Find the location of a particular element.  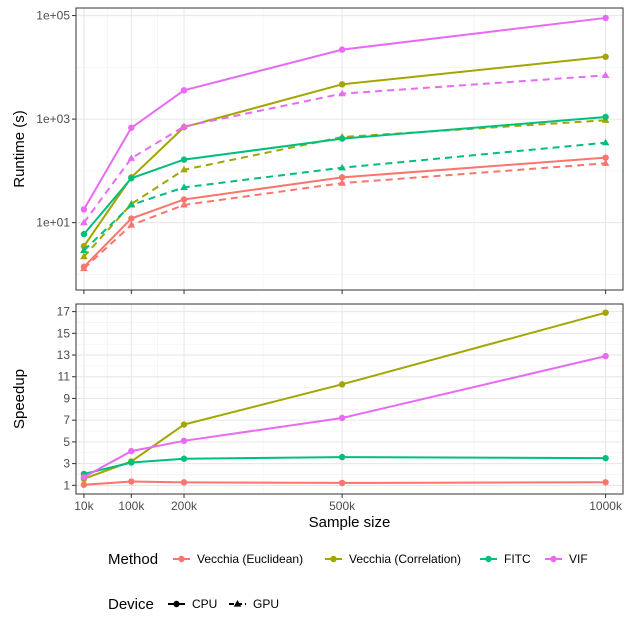

runtime-panel-y-tick-label: 1e+01 is located at coordinates (53, 223).